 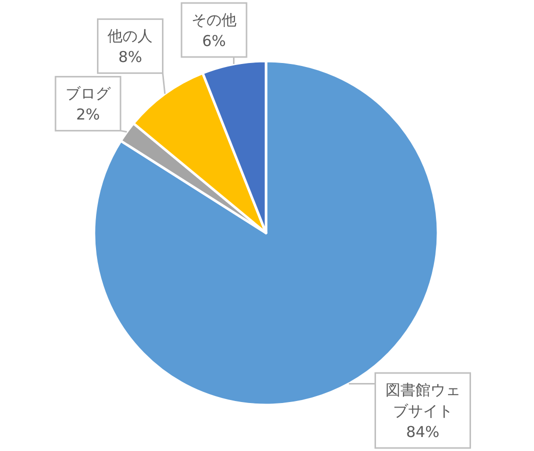 What do you see at coordinates (214, 41) in the screenshot?
I see `data-label: 6%` at bounding box center [214, 41].